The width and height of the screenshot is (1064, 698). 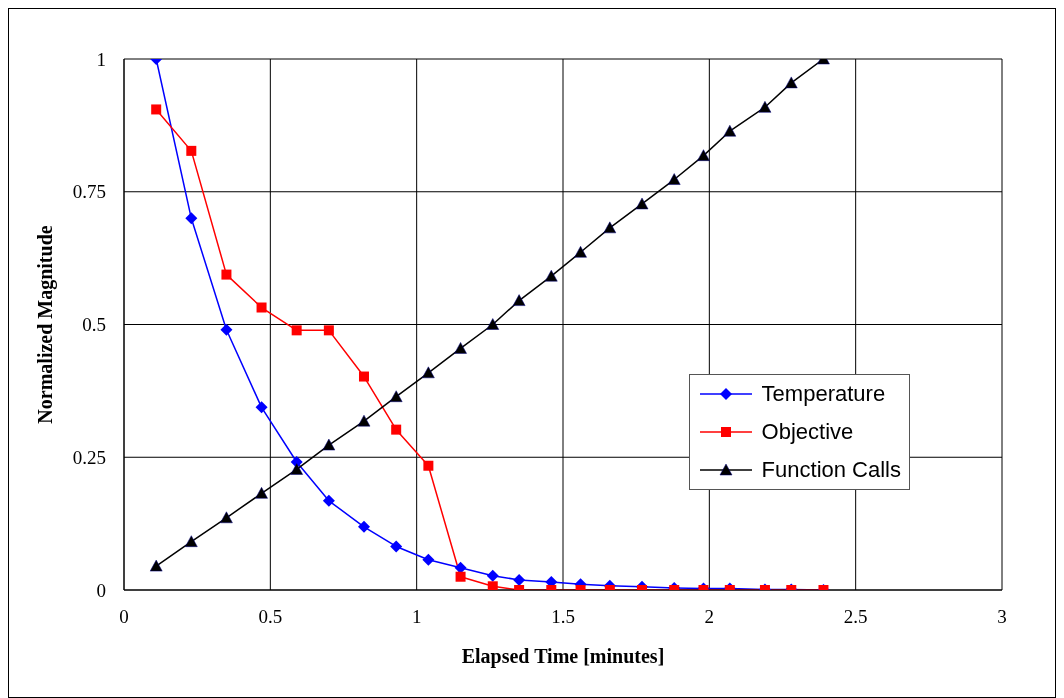 I want to click on x-tick-label: 0, so click(x=124, y=617).